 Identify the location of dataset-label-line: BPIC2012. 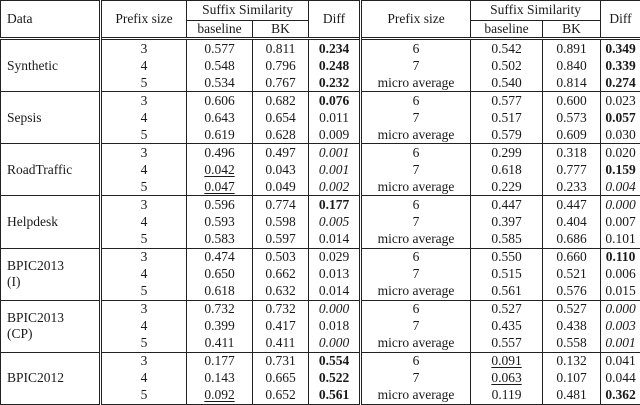
(36, 378).